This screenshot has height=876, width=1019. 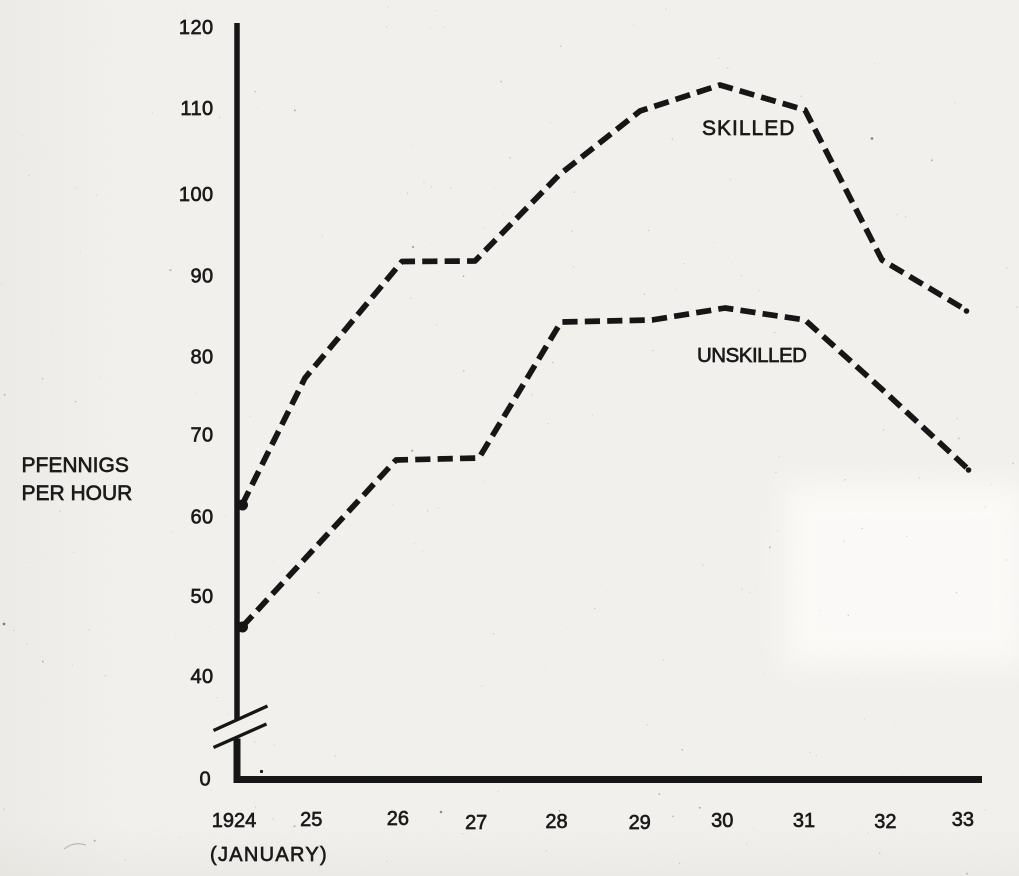 I want to click on svg-text: 110, so click(x=196, y=109).